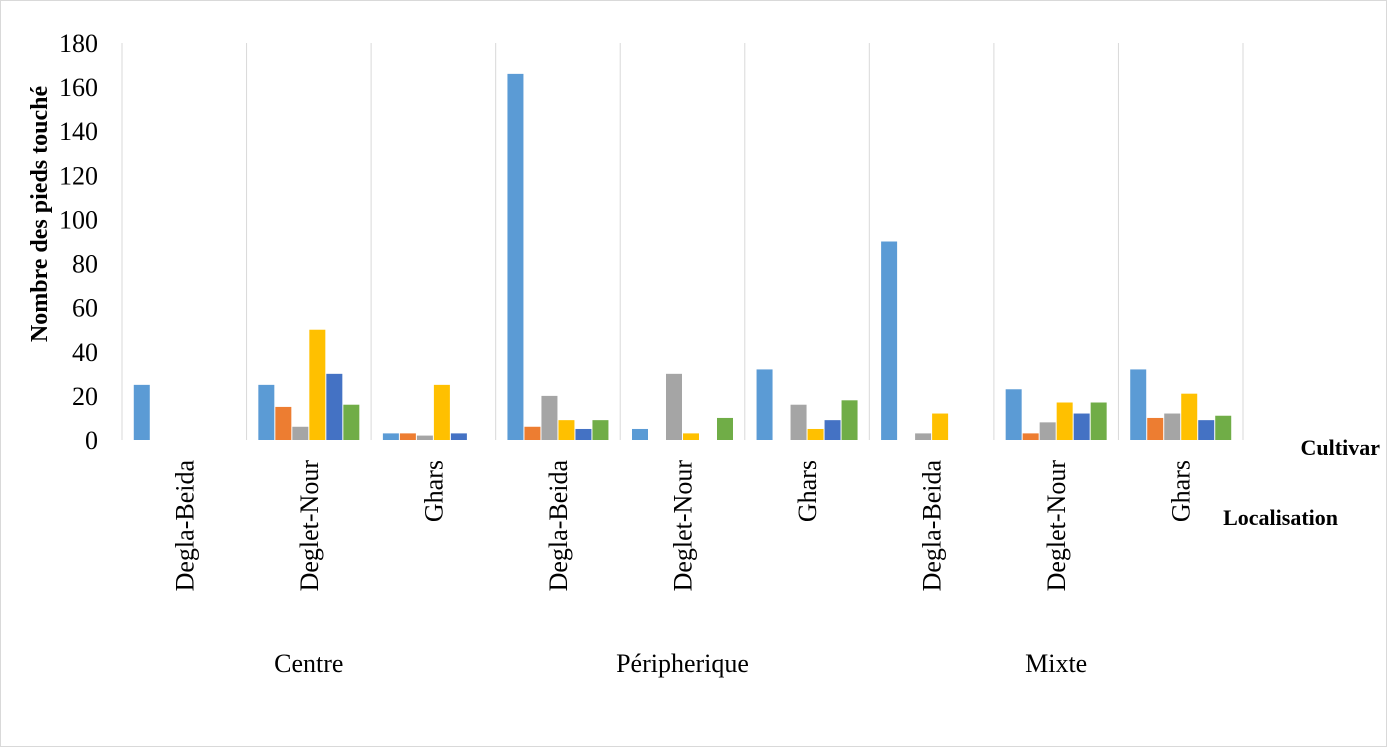 The height and width of the screenshot is (747, 1387). What do you see at coordinates (91, 440) in the screenshot?
I see `y-tick-label: 0` at bounding box center [91, 440].